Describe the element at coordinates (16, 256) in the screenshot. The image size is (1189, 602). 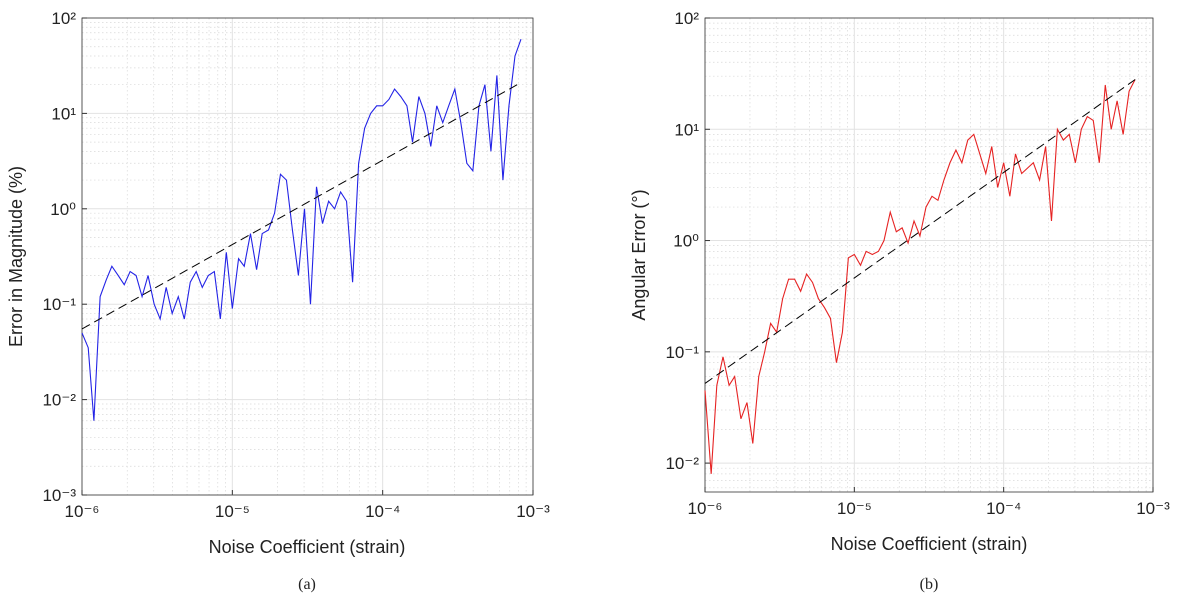
I see `y-axis-label: Error in Magnitude (%)` at that location.